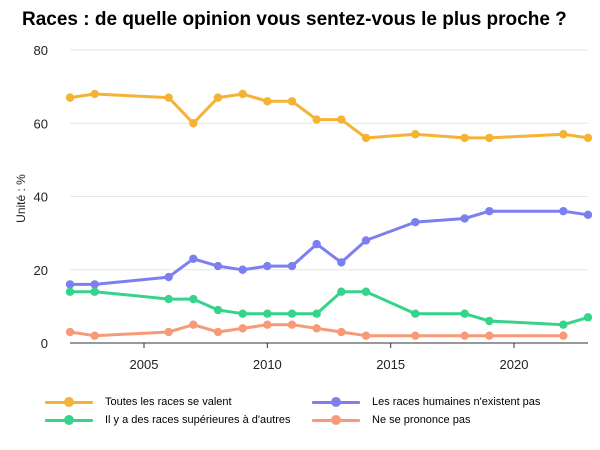 This screenshot has width=600, height=450. What do you see at coordinates (44, 343) in the screenshot?
I see `y-tick-label: 0` at bounding box center [44, 343].